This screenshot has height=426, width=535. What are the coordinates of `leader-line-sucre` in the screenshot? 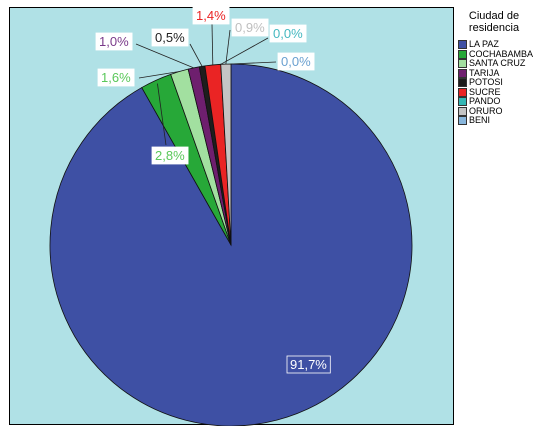 It's located at (212, 44).